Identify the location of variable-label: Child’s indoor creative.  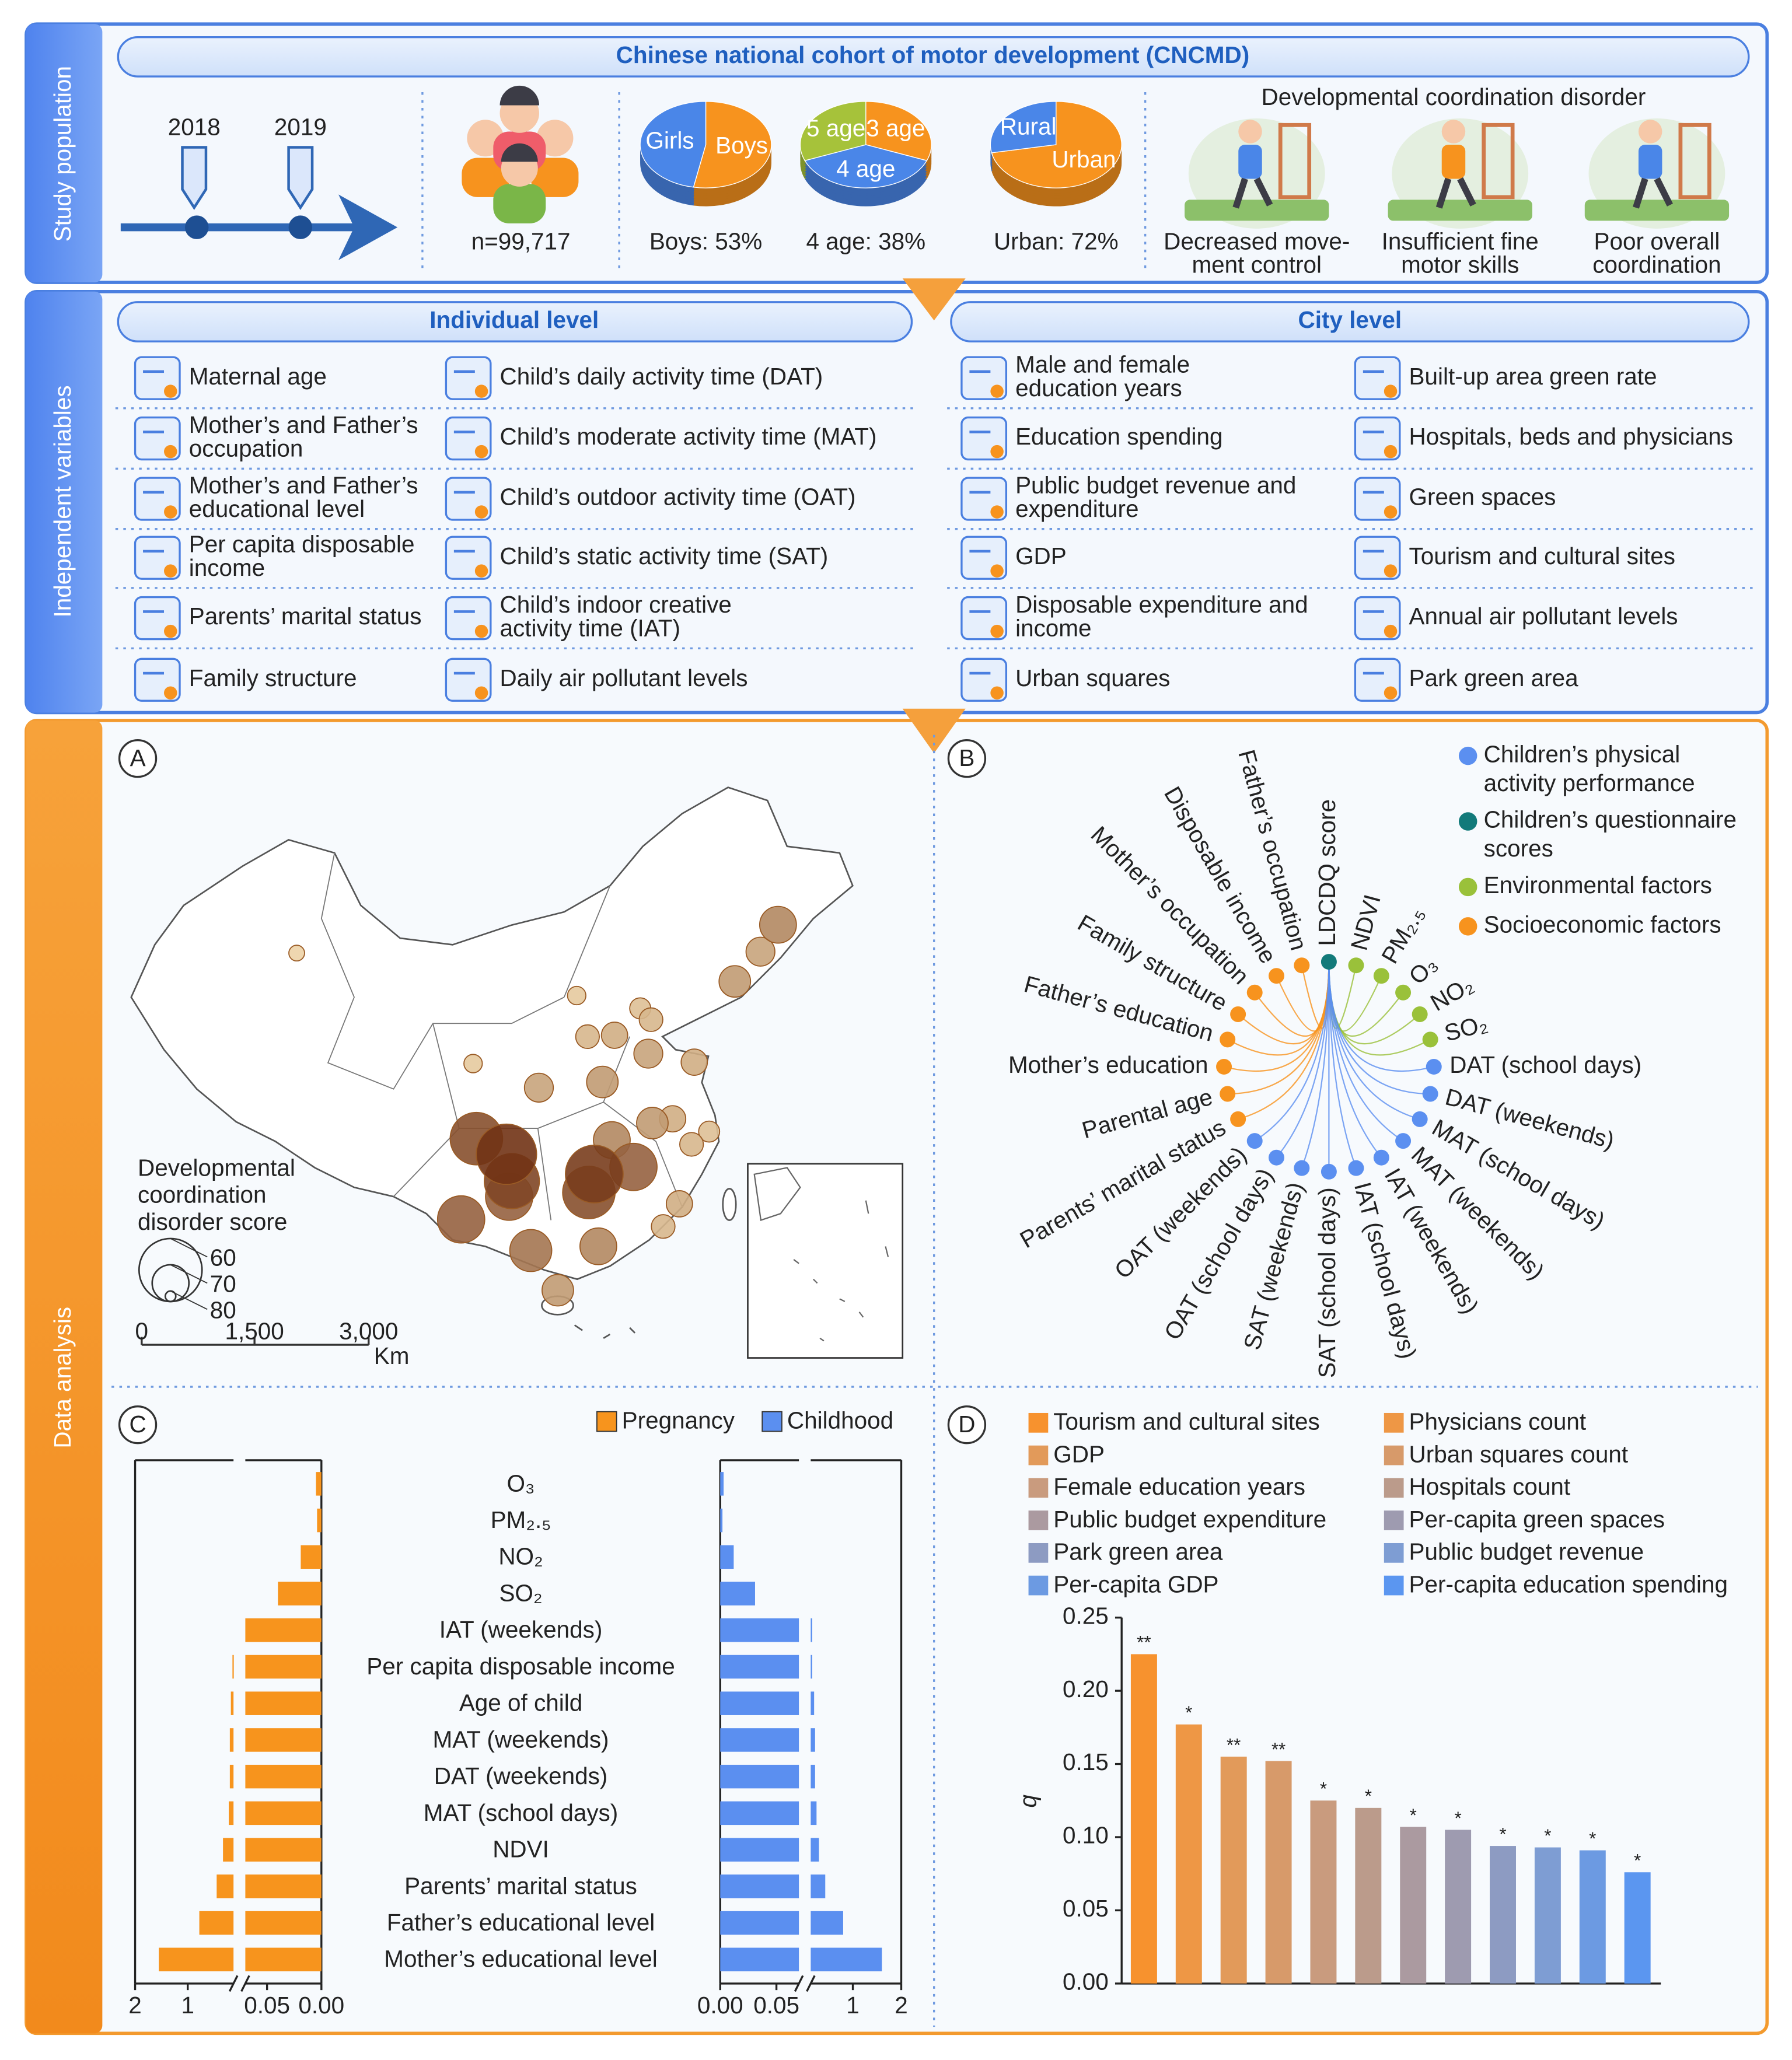
(616, 604).